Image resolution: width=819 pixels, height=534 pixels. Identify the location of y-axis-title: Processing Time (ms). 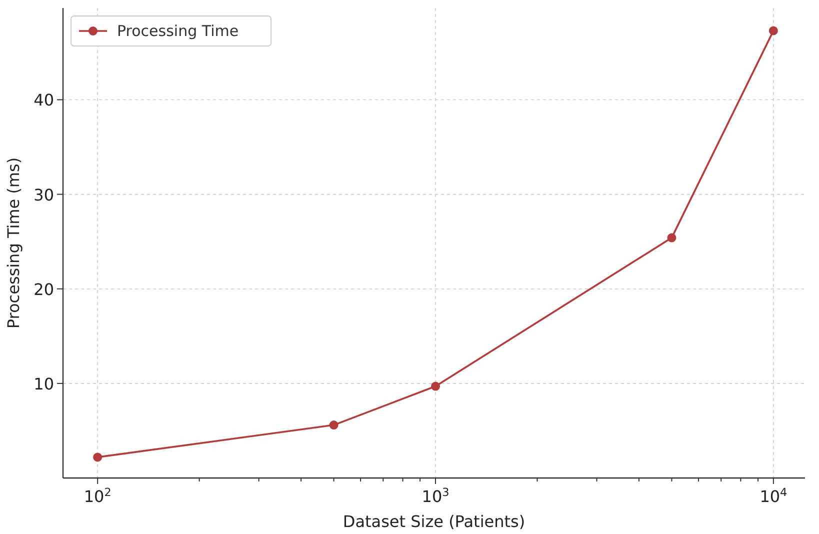
(13, 243).